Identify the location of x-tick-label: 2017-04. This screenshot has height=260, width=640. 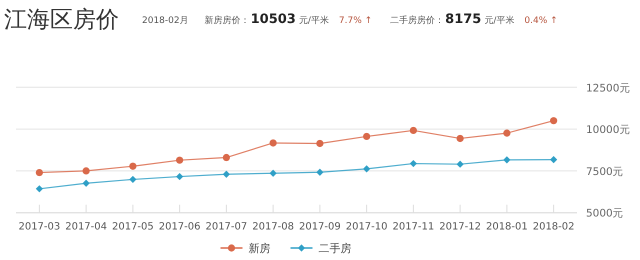
(86, 227).